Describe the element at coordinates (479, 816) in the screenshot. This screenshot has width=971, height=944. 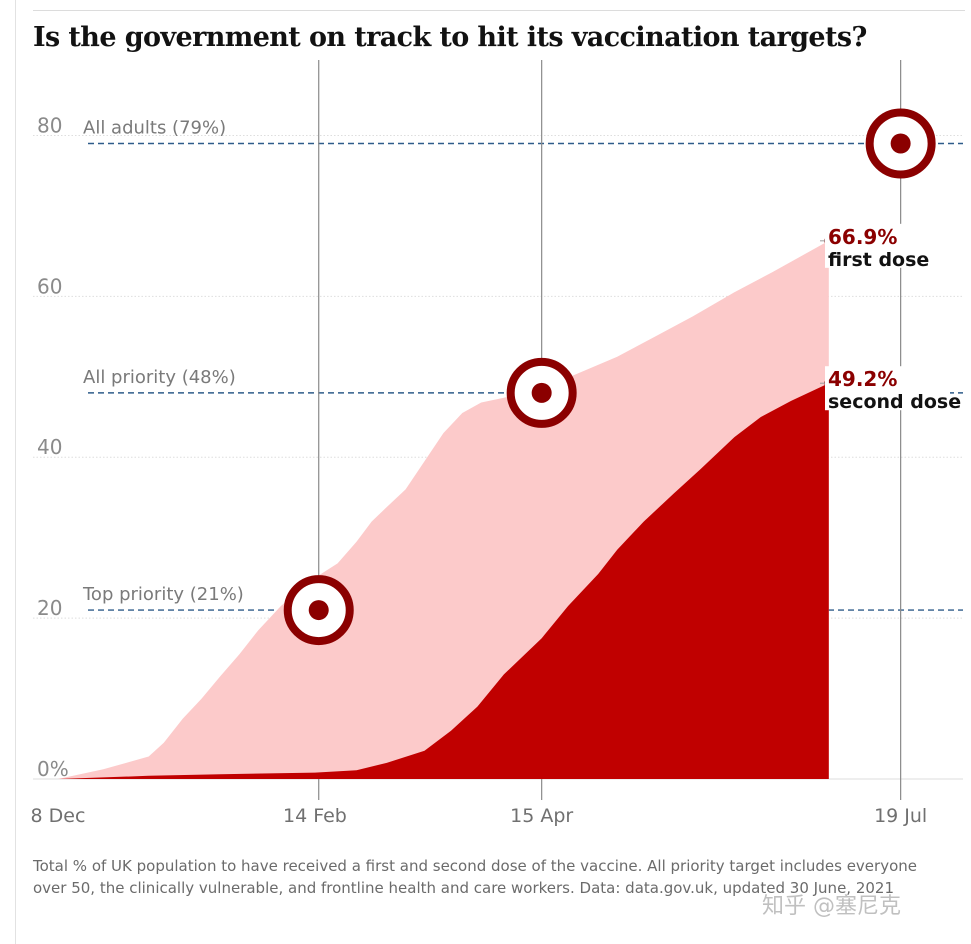
I see `x-axis-labels: 8 Dec 14 Feb 15 Apr 19 Jul` at that location.